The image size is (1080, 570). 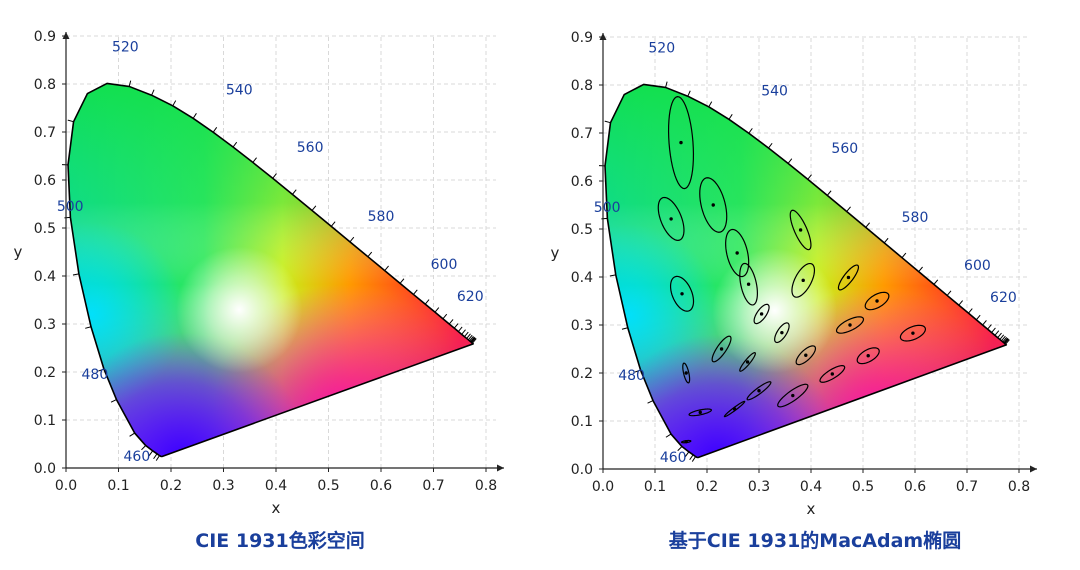 I want to click on caption-left: CIE 1931色彩空间, so click(x=280, y=541).